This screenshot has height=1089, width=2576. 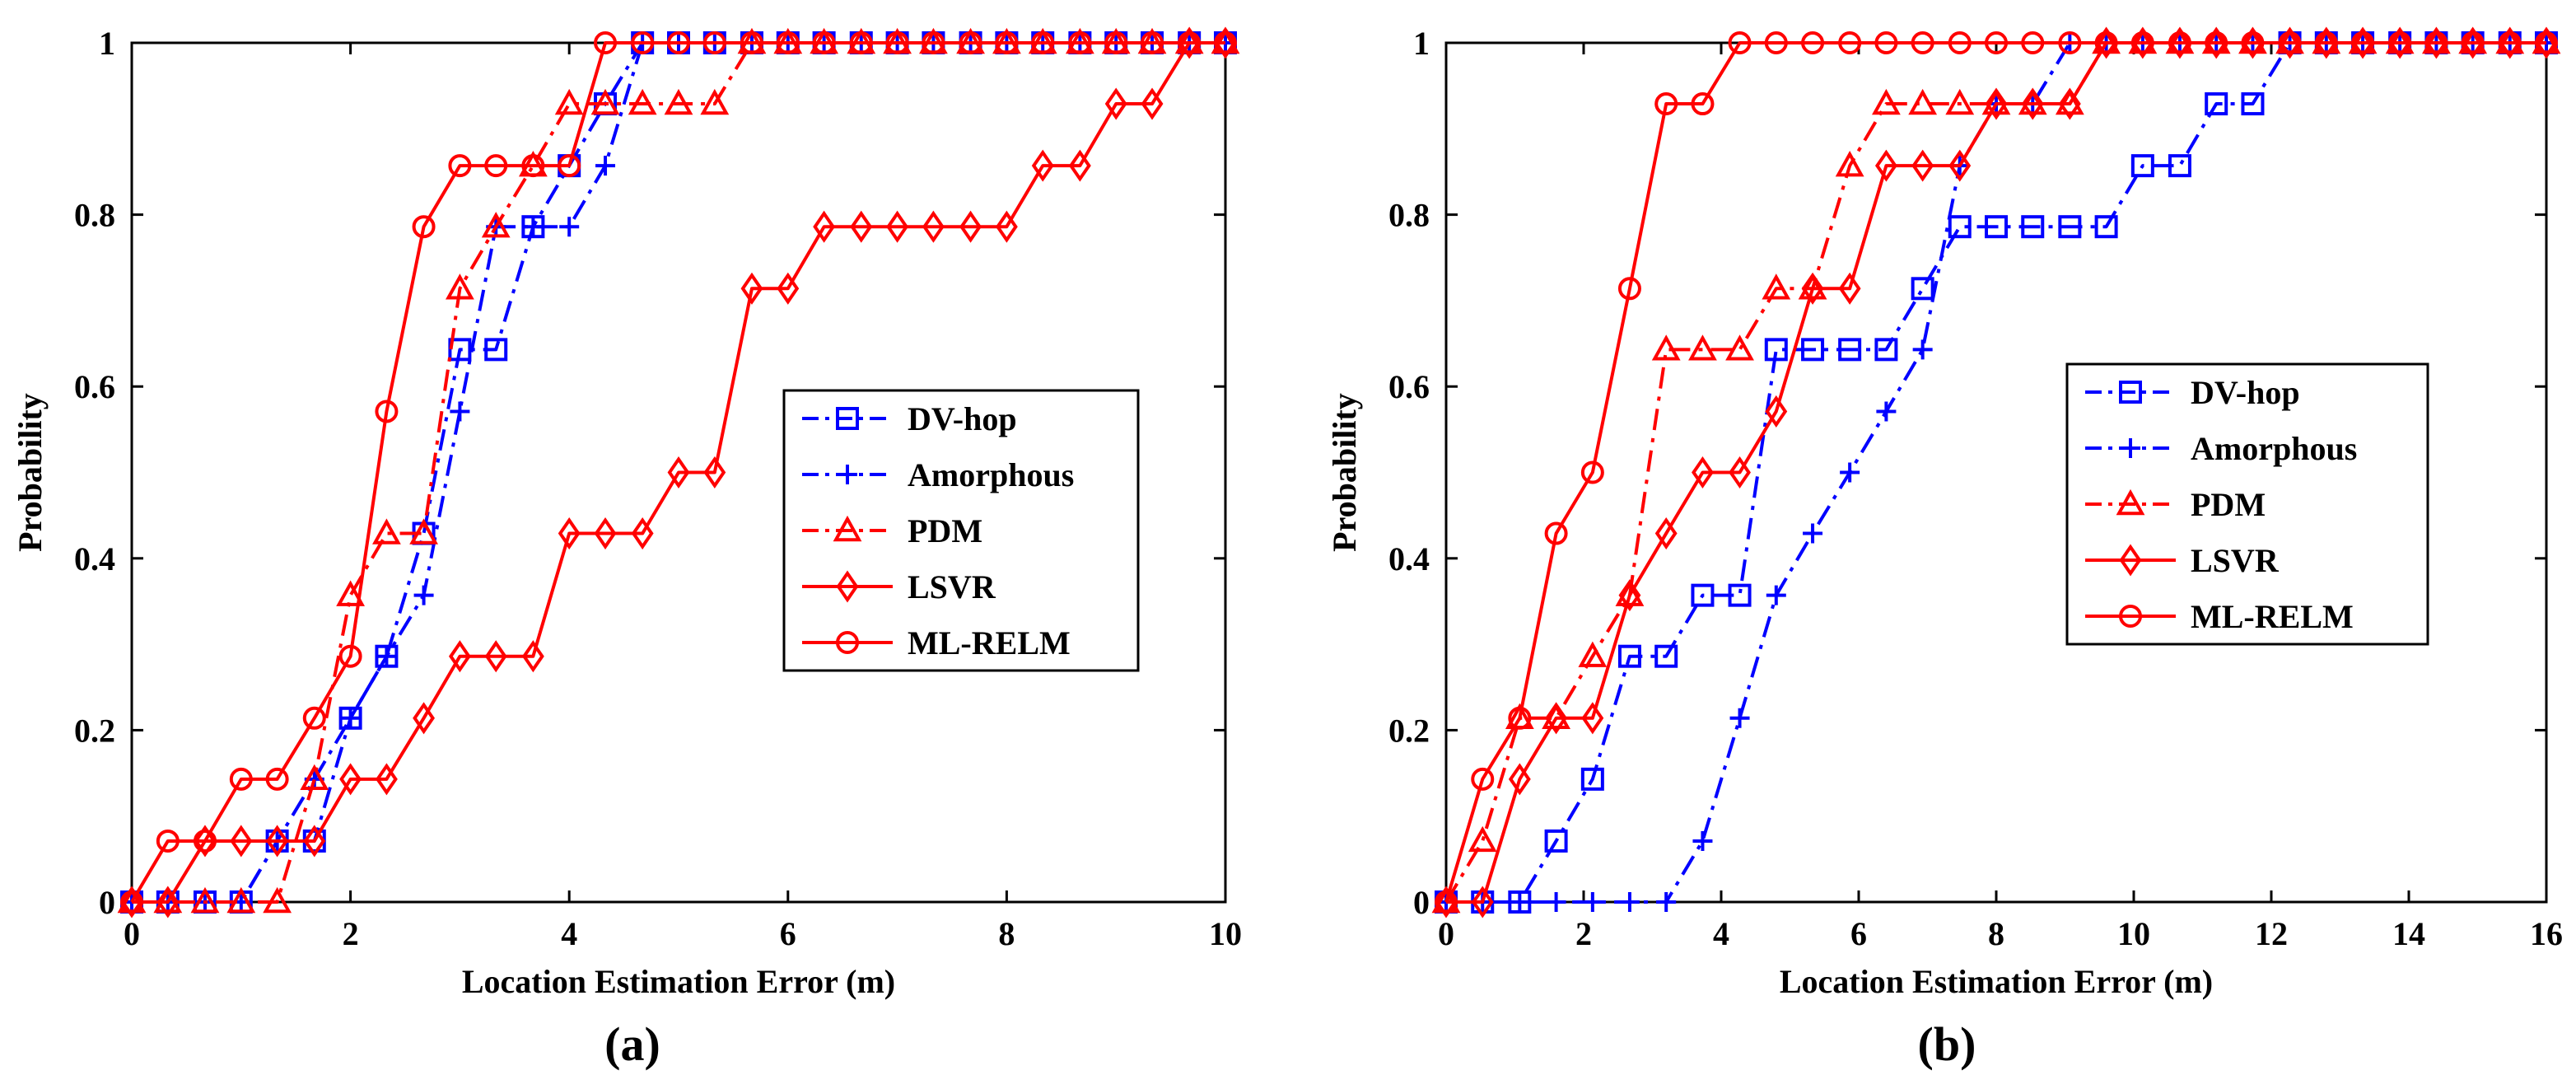 I want to click on x-tick-label: 8, so click(x=1996, y=933).